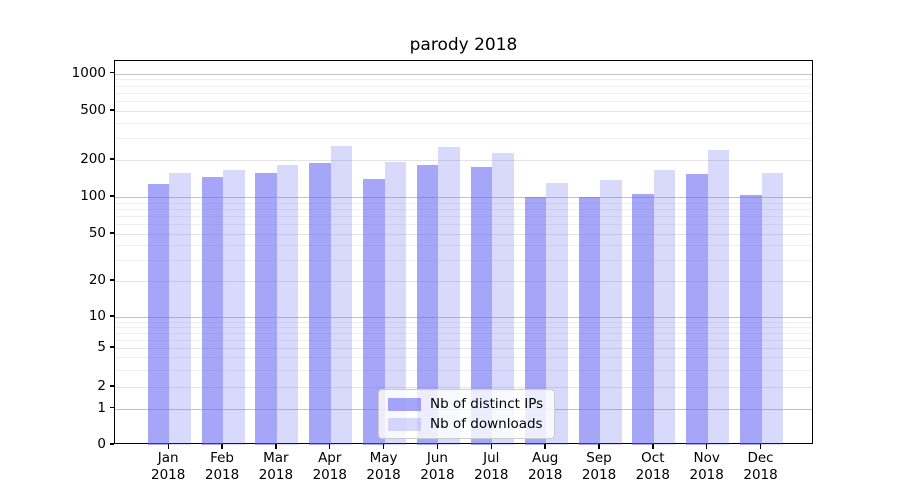 This screenshot has height=500, width=900. I want to click on x-tick-label-jul: Jul 2018, so click(491, 466).